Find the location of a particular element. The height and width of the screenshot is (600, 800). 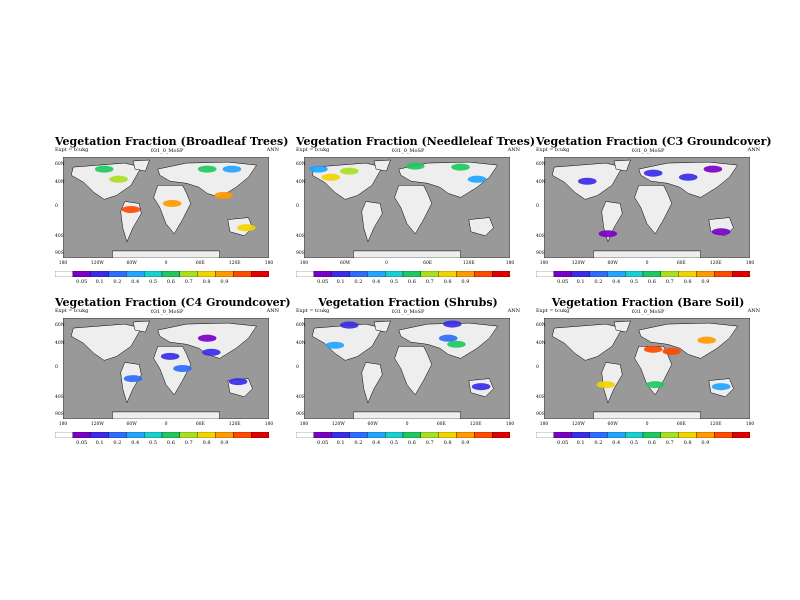

region-arctic-eurasia is located at coordinates (452, 324).